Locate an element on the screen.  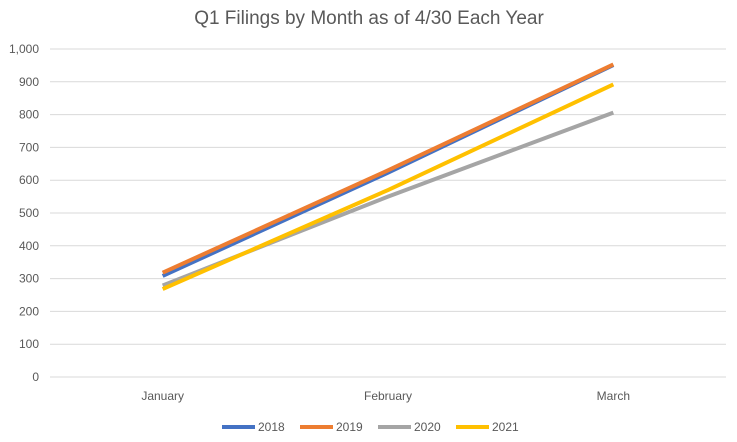
x-axis-ticks: January February March is located at coordinates (385, 396).